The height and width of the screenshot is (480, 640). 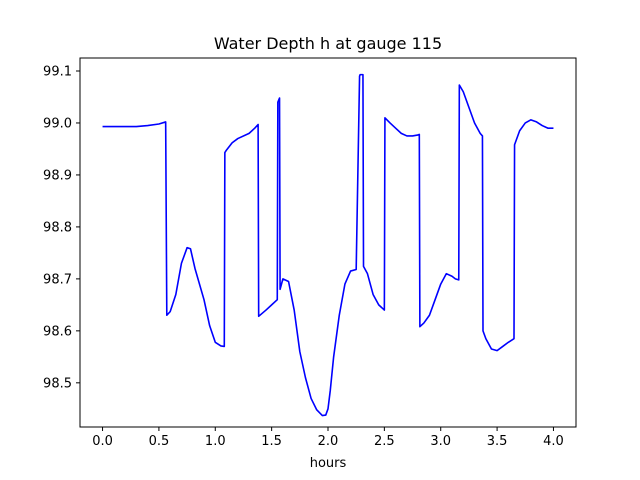 What do you see at coordinates (497, 441) in the screenshot?
I see `x-tick-label: 3.5` at bounding box center [497, 441].